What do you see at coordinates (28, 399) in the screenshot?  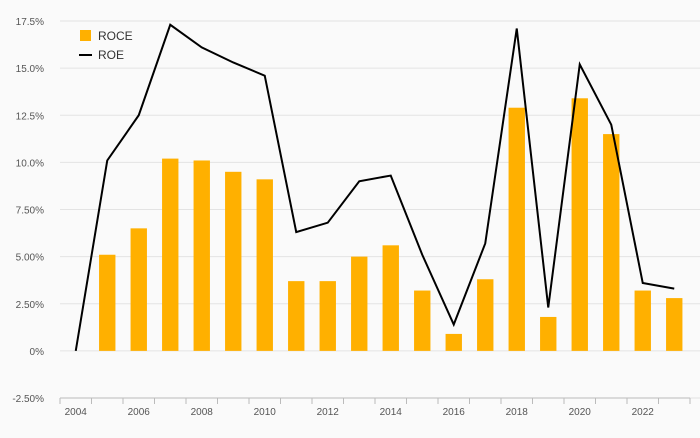 I see `y-tick-label: -2.50%` at bounding box center [28, 399].